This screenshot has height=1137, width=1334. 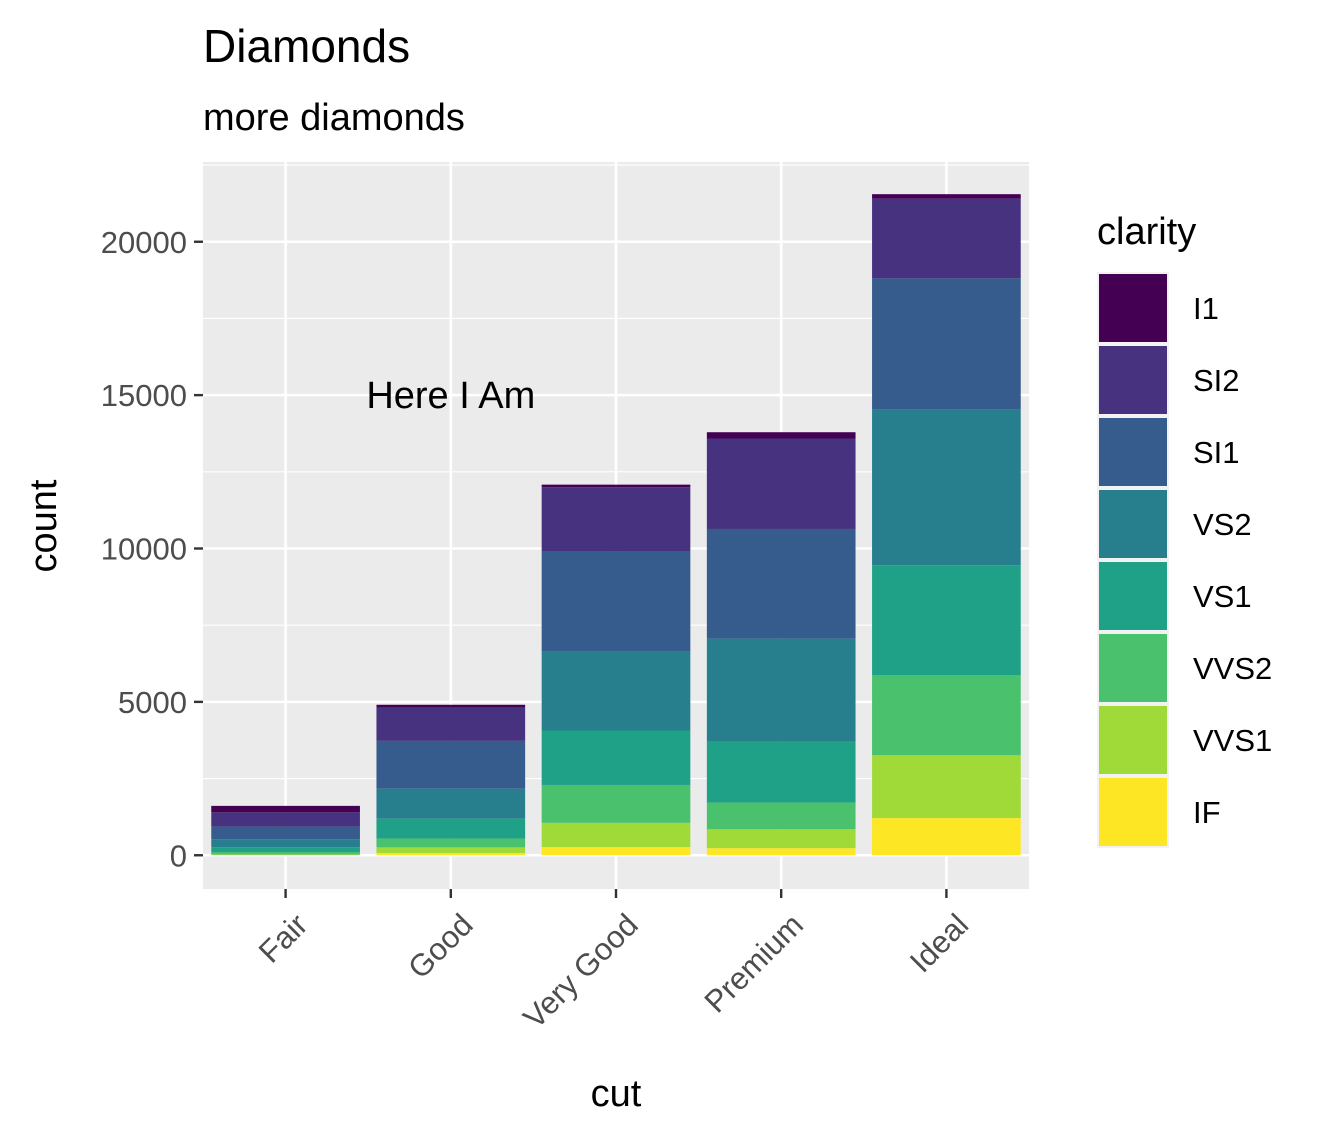 I want to click on y-axis-title: count, so click(x=44, y=525).